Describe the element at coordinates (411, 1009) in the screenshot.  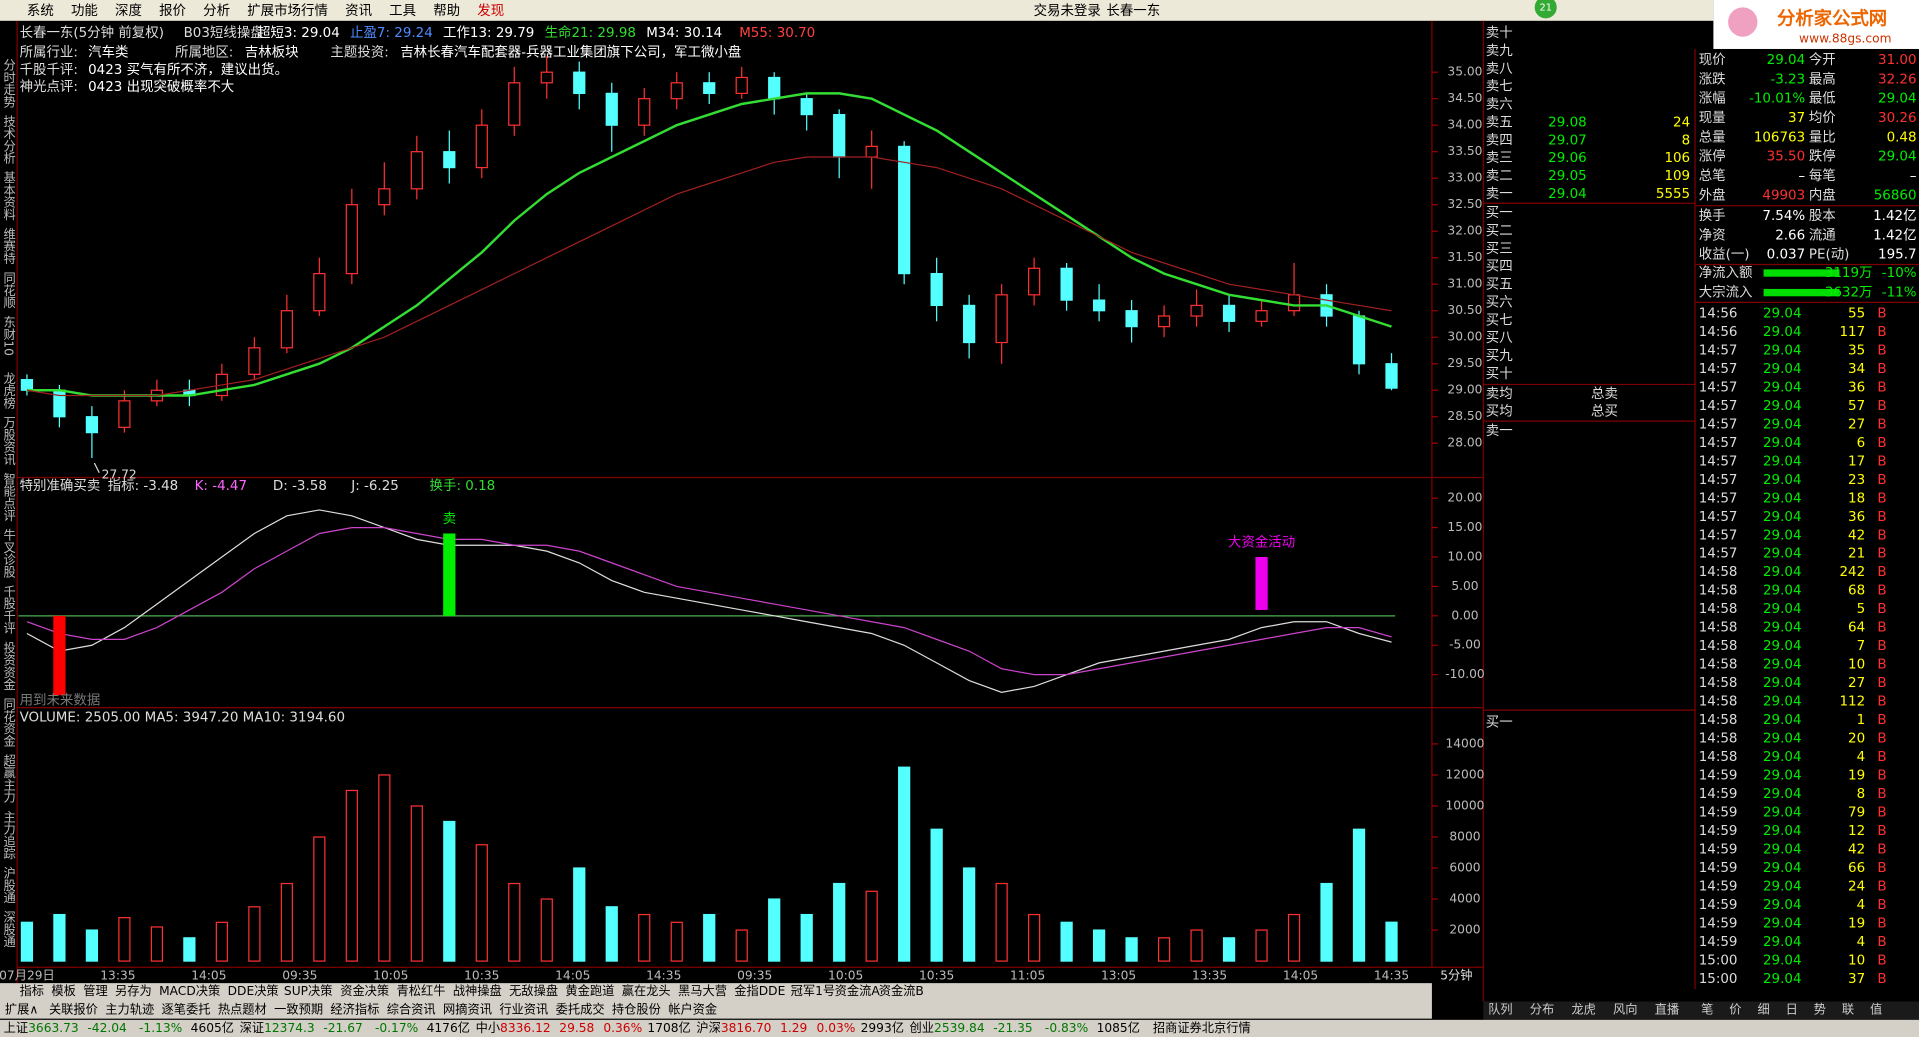
I see `info-tab: 综合资讯` at that location.